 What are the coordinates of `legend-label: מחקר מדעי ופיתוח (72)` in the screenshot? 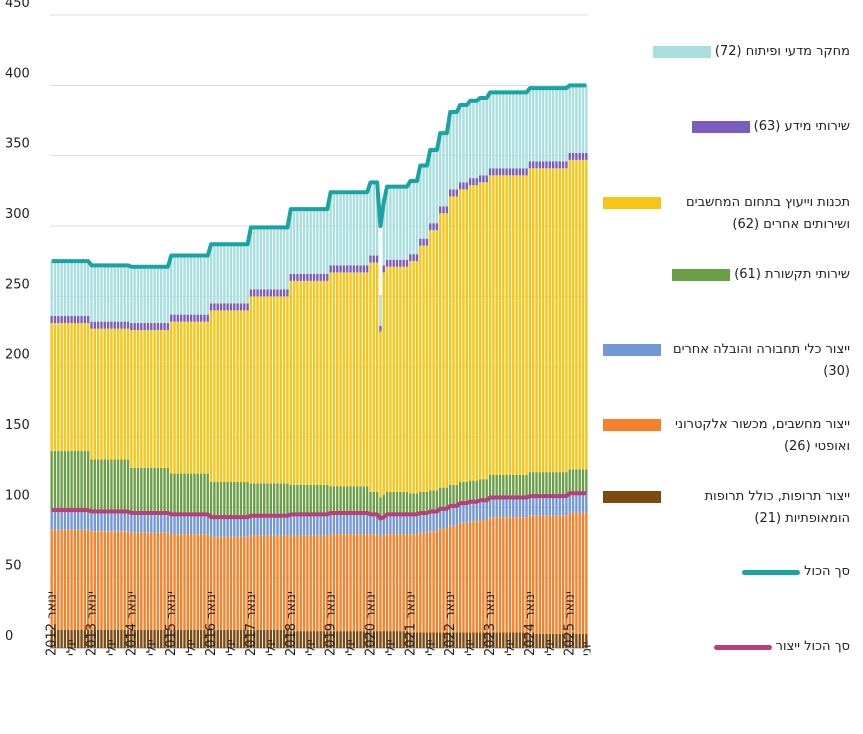 It's located at (782, 51).